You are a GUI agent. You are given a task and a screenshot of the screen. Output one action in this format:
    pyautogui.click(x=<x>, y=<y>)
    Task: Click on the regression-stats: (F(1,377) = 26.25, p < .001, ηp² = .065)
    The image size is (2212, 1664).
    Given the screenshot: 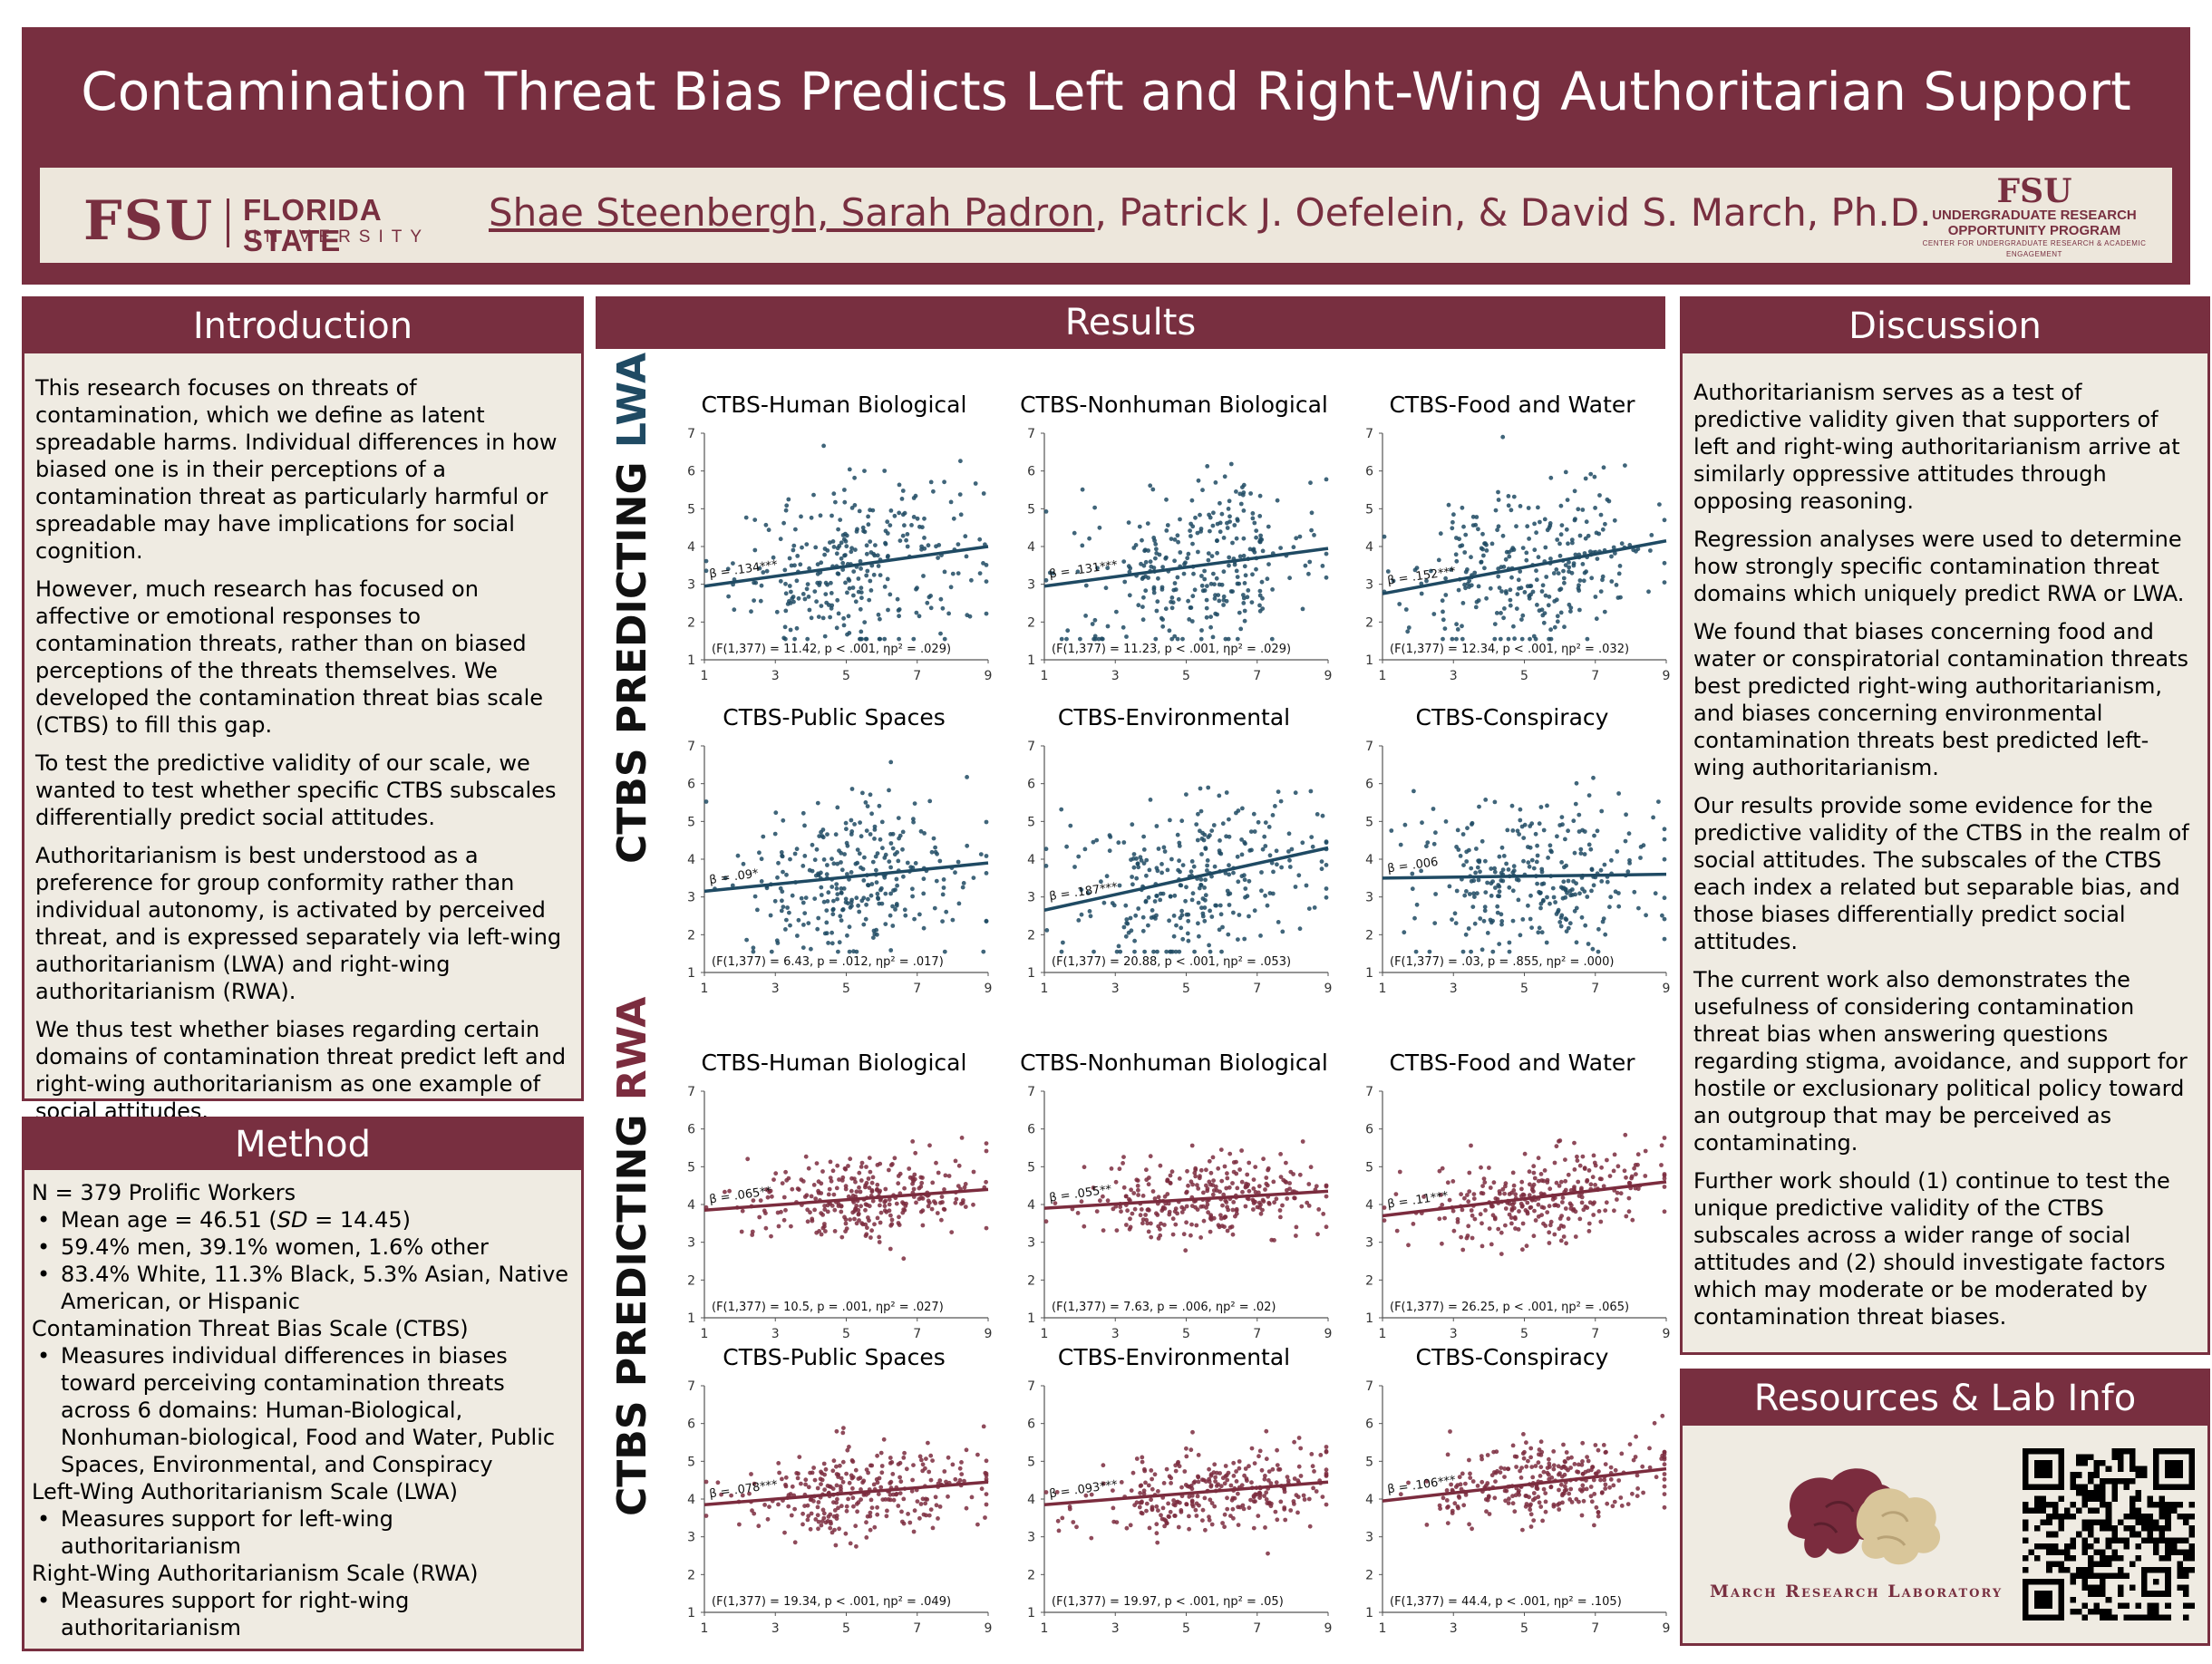 What is the action you would take?
    pyautogui.click(x=1509, y=1307)
    